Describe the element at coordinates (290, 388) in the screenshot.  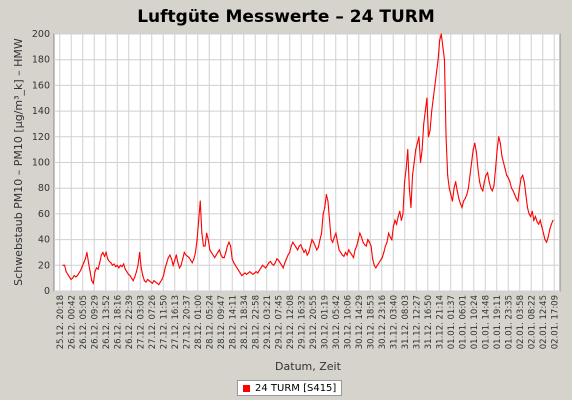
I see `legend: 24 TURM [S415]` at that location.